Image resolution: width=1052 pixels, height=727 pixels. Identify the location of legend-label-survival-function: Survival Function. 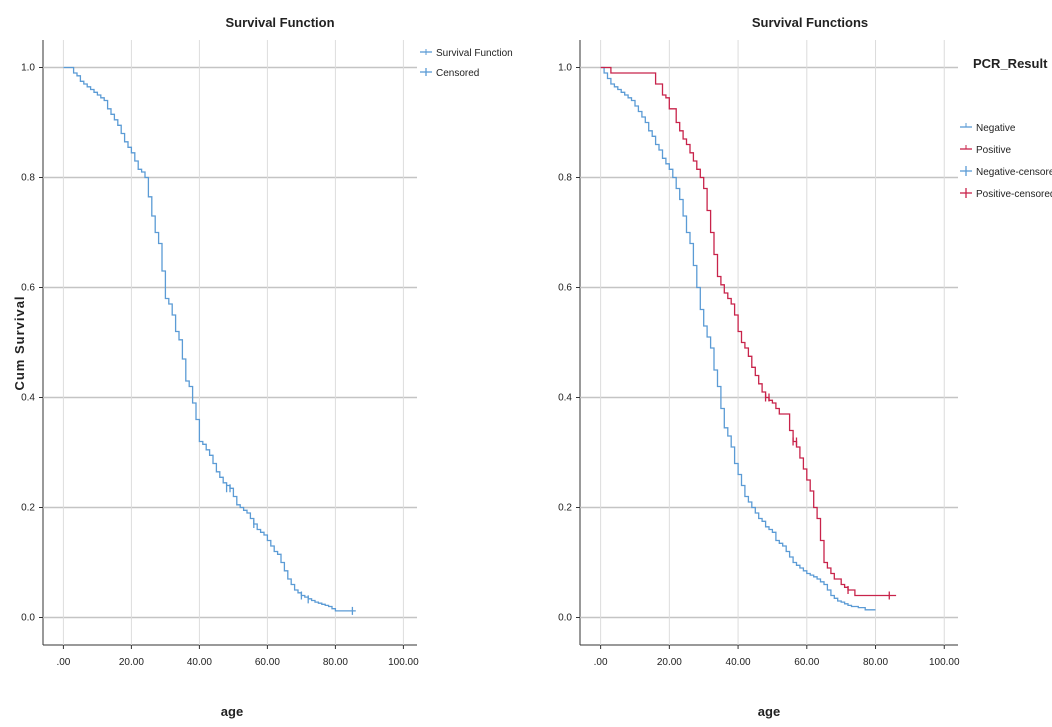
(474, 53).